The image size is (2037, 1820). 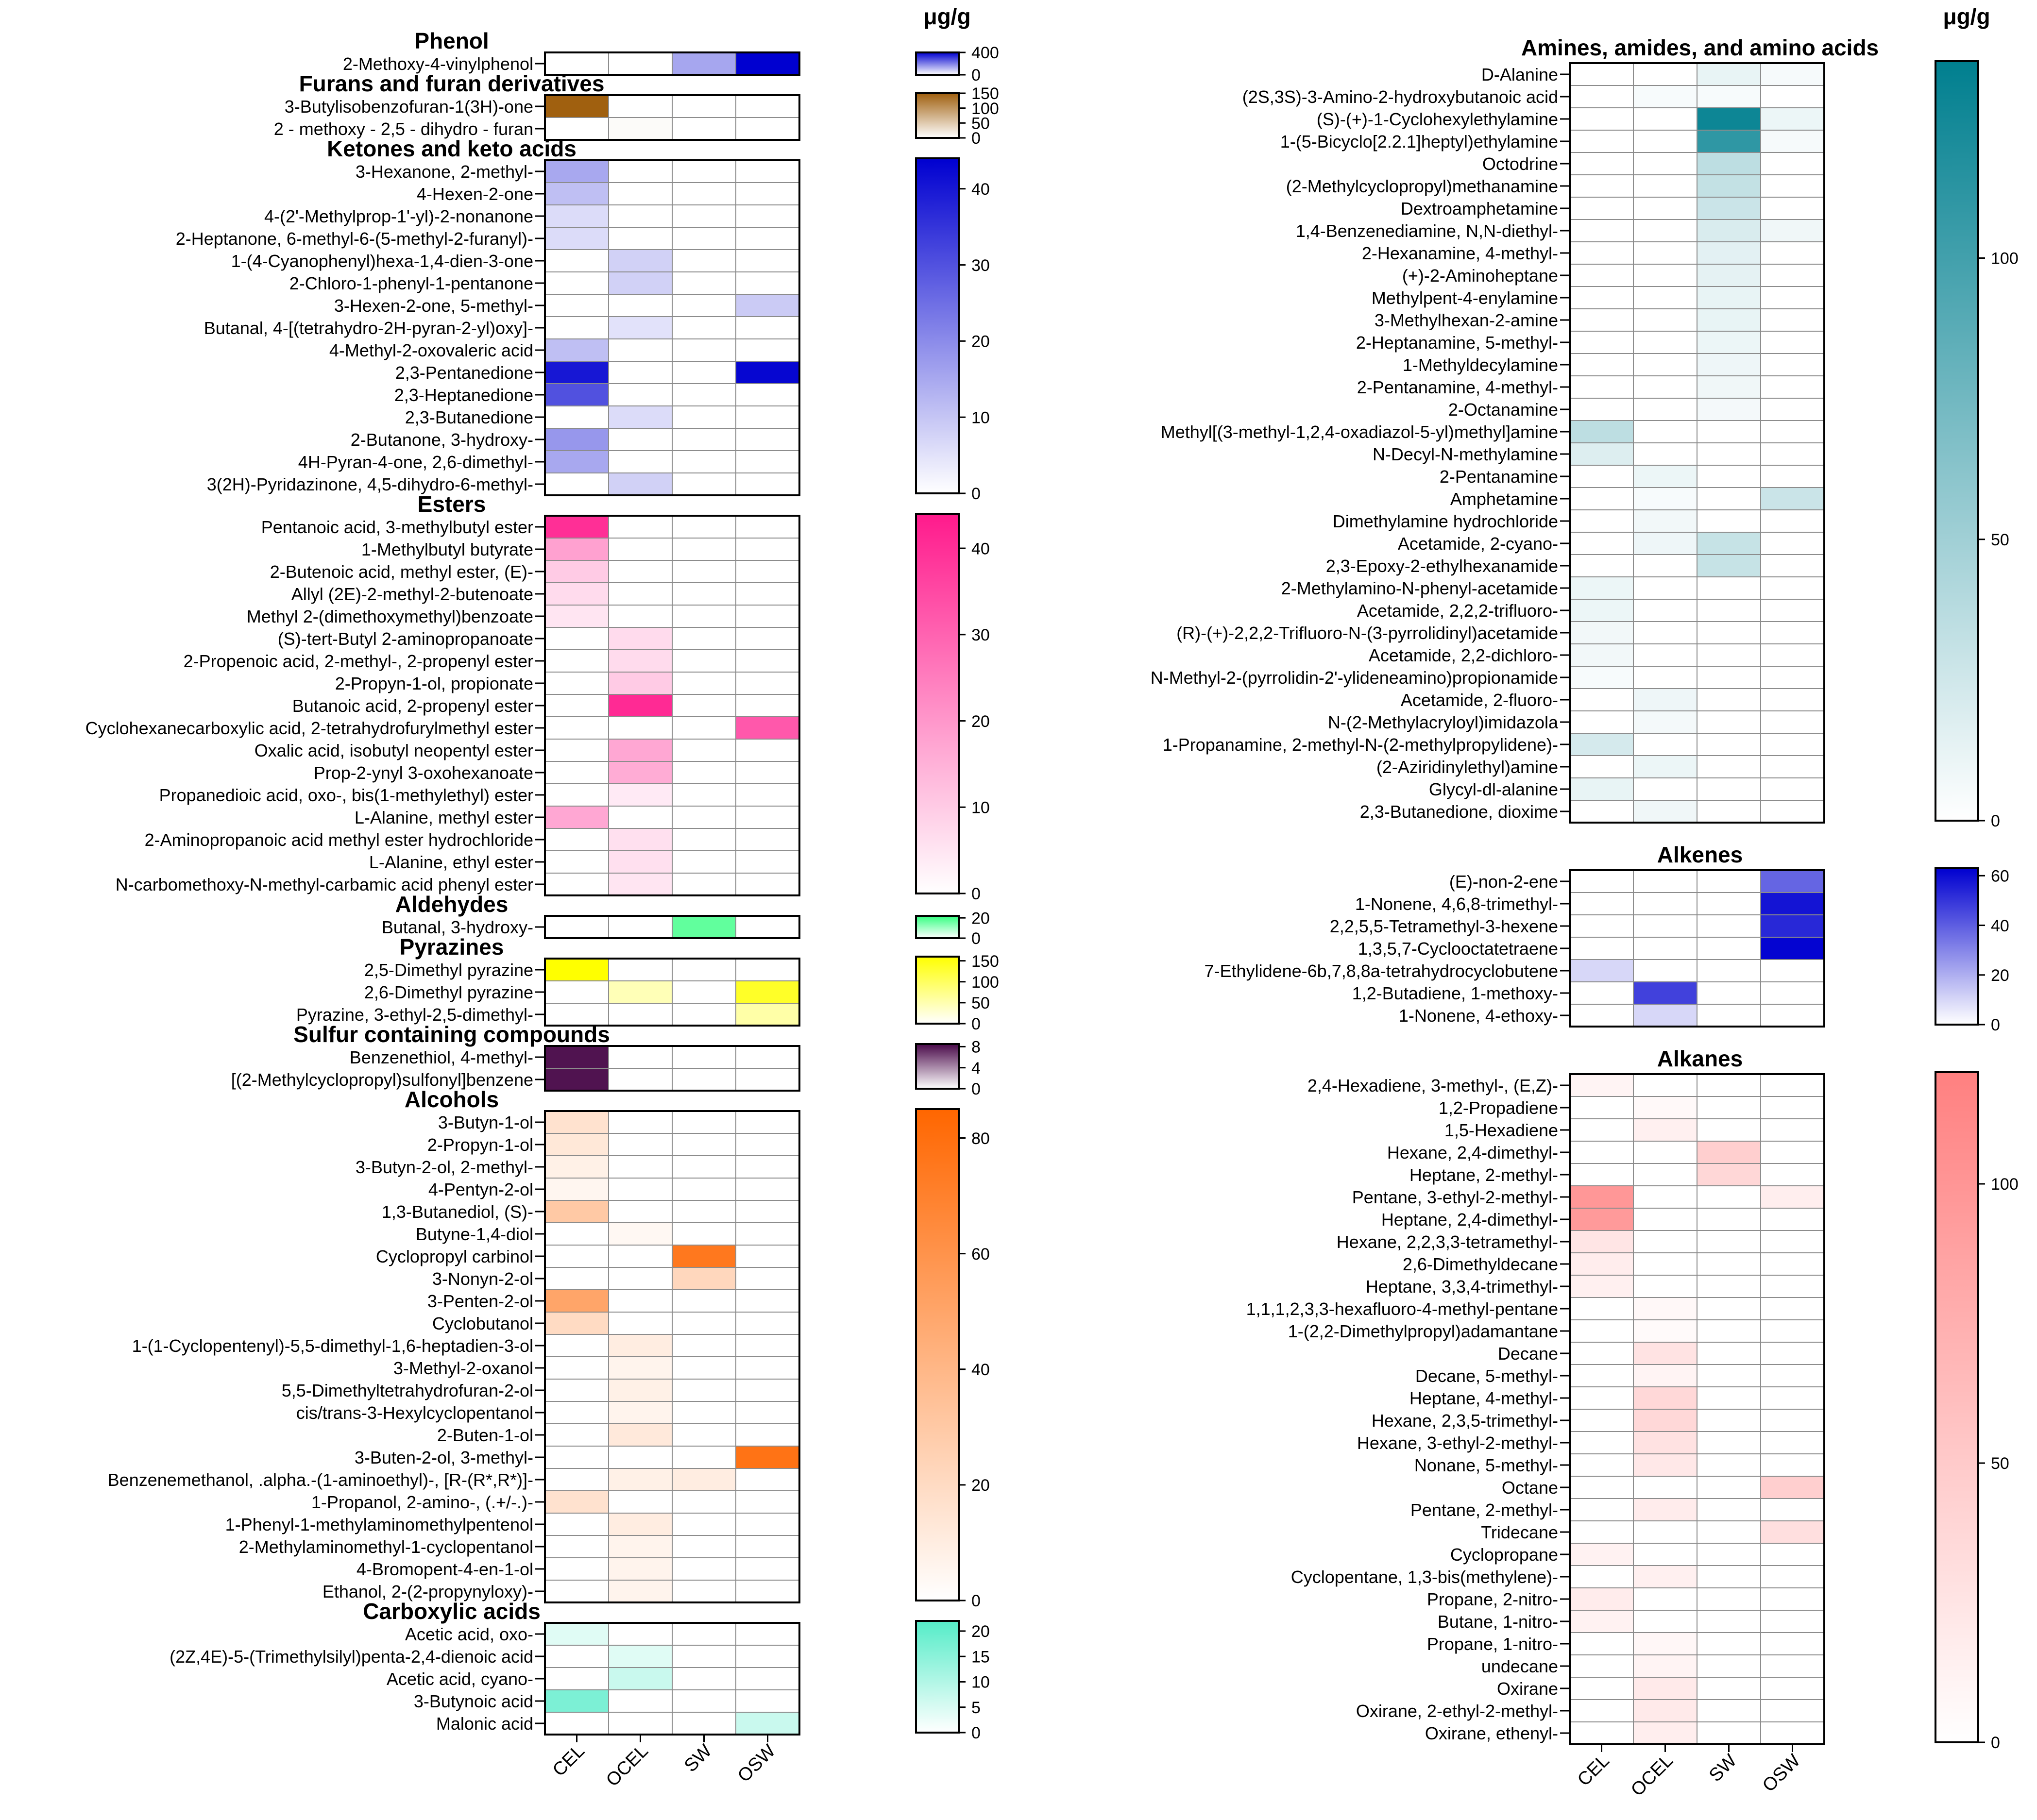 I want to click on row-label: 2-Buten-1-ol, so click(x=485, y=1435).